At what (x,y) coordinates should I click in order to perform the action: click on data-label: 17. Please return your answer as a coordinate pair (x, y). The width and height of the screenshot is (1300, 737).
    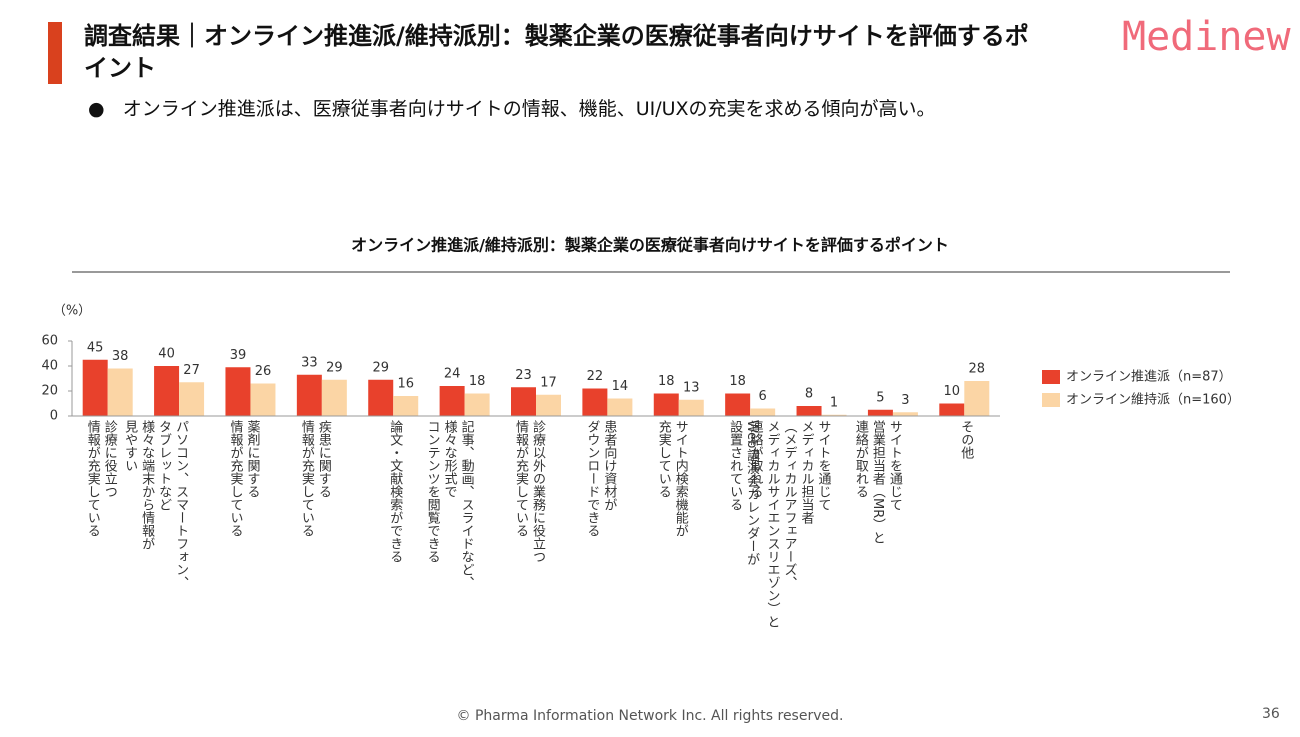
    Looking at the image, I should click on (548, 382).